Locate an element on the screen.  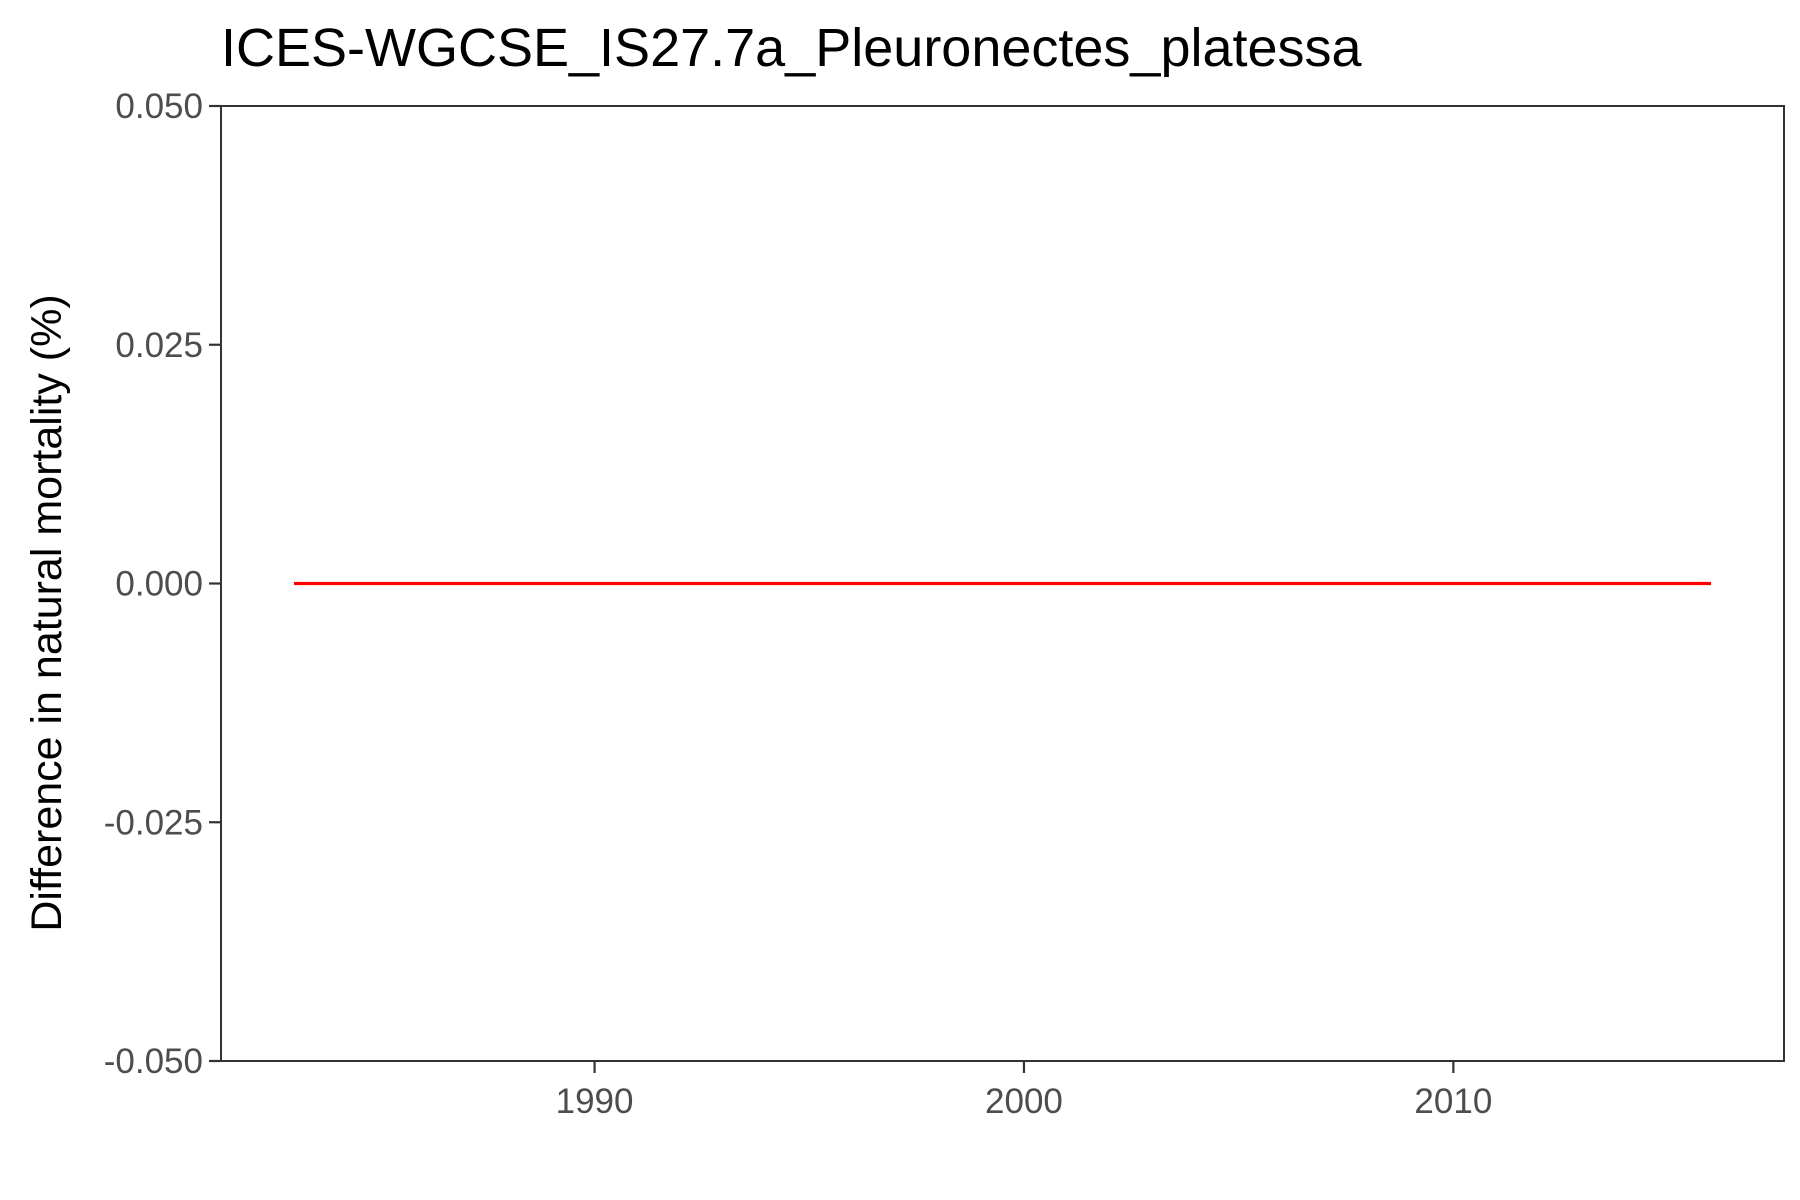
chart-title: ICES-WGCSE_IS27.7a_Pleuronectes_platessa is located at coordinates (792, 48).